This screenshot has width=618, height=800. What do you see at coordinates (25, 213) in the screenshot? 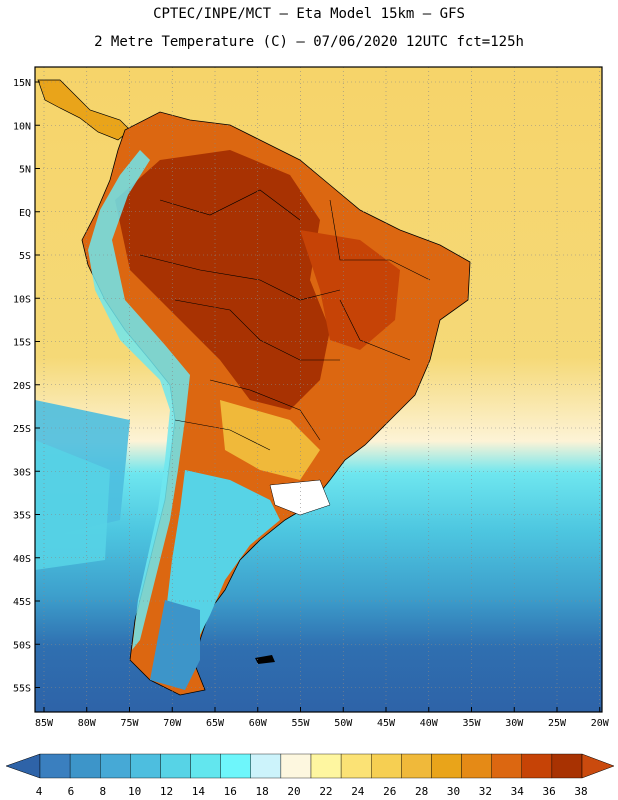
I see `lat-label: EQ` at bounding box center [25, 213].